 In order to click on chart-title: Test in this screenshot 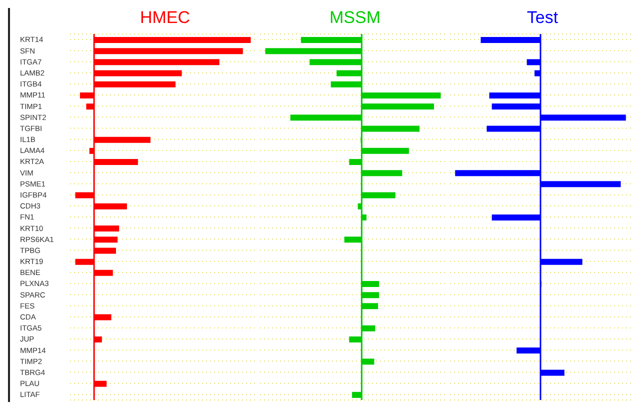, I will do `click(543, 18)`.